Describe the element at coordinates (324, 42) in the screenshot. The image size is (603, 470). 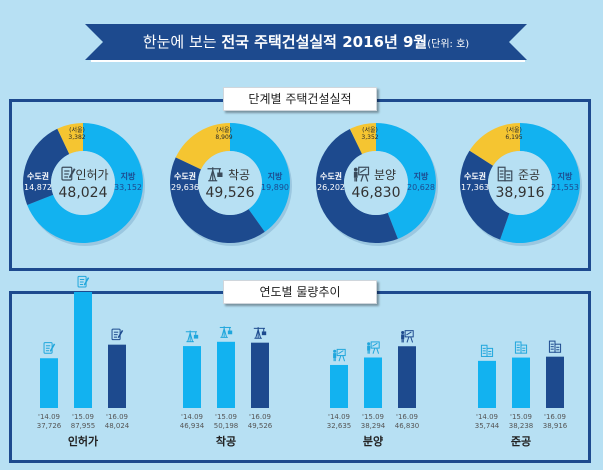
I see `title-bold: 전국 주택건설실적 2016년 9월` at that location.